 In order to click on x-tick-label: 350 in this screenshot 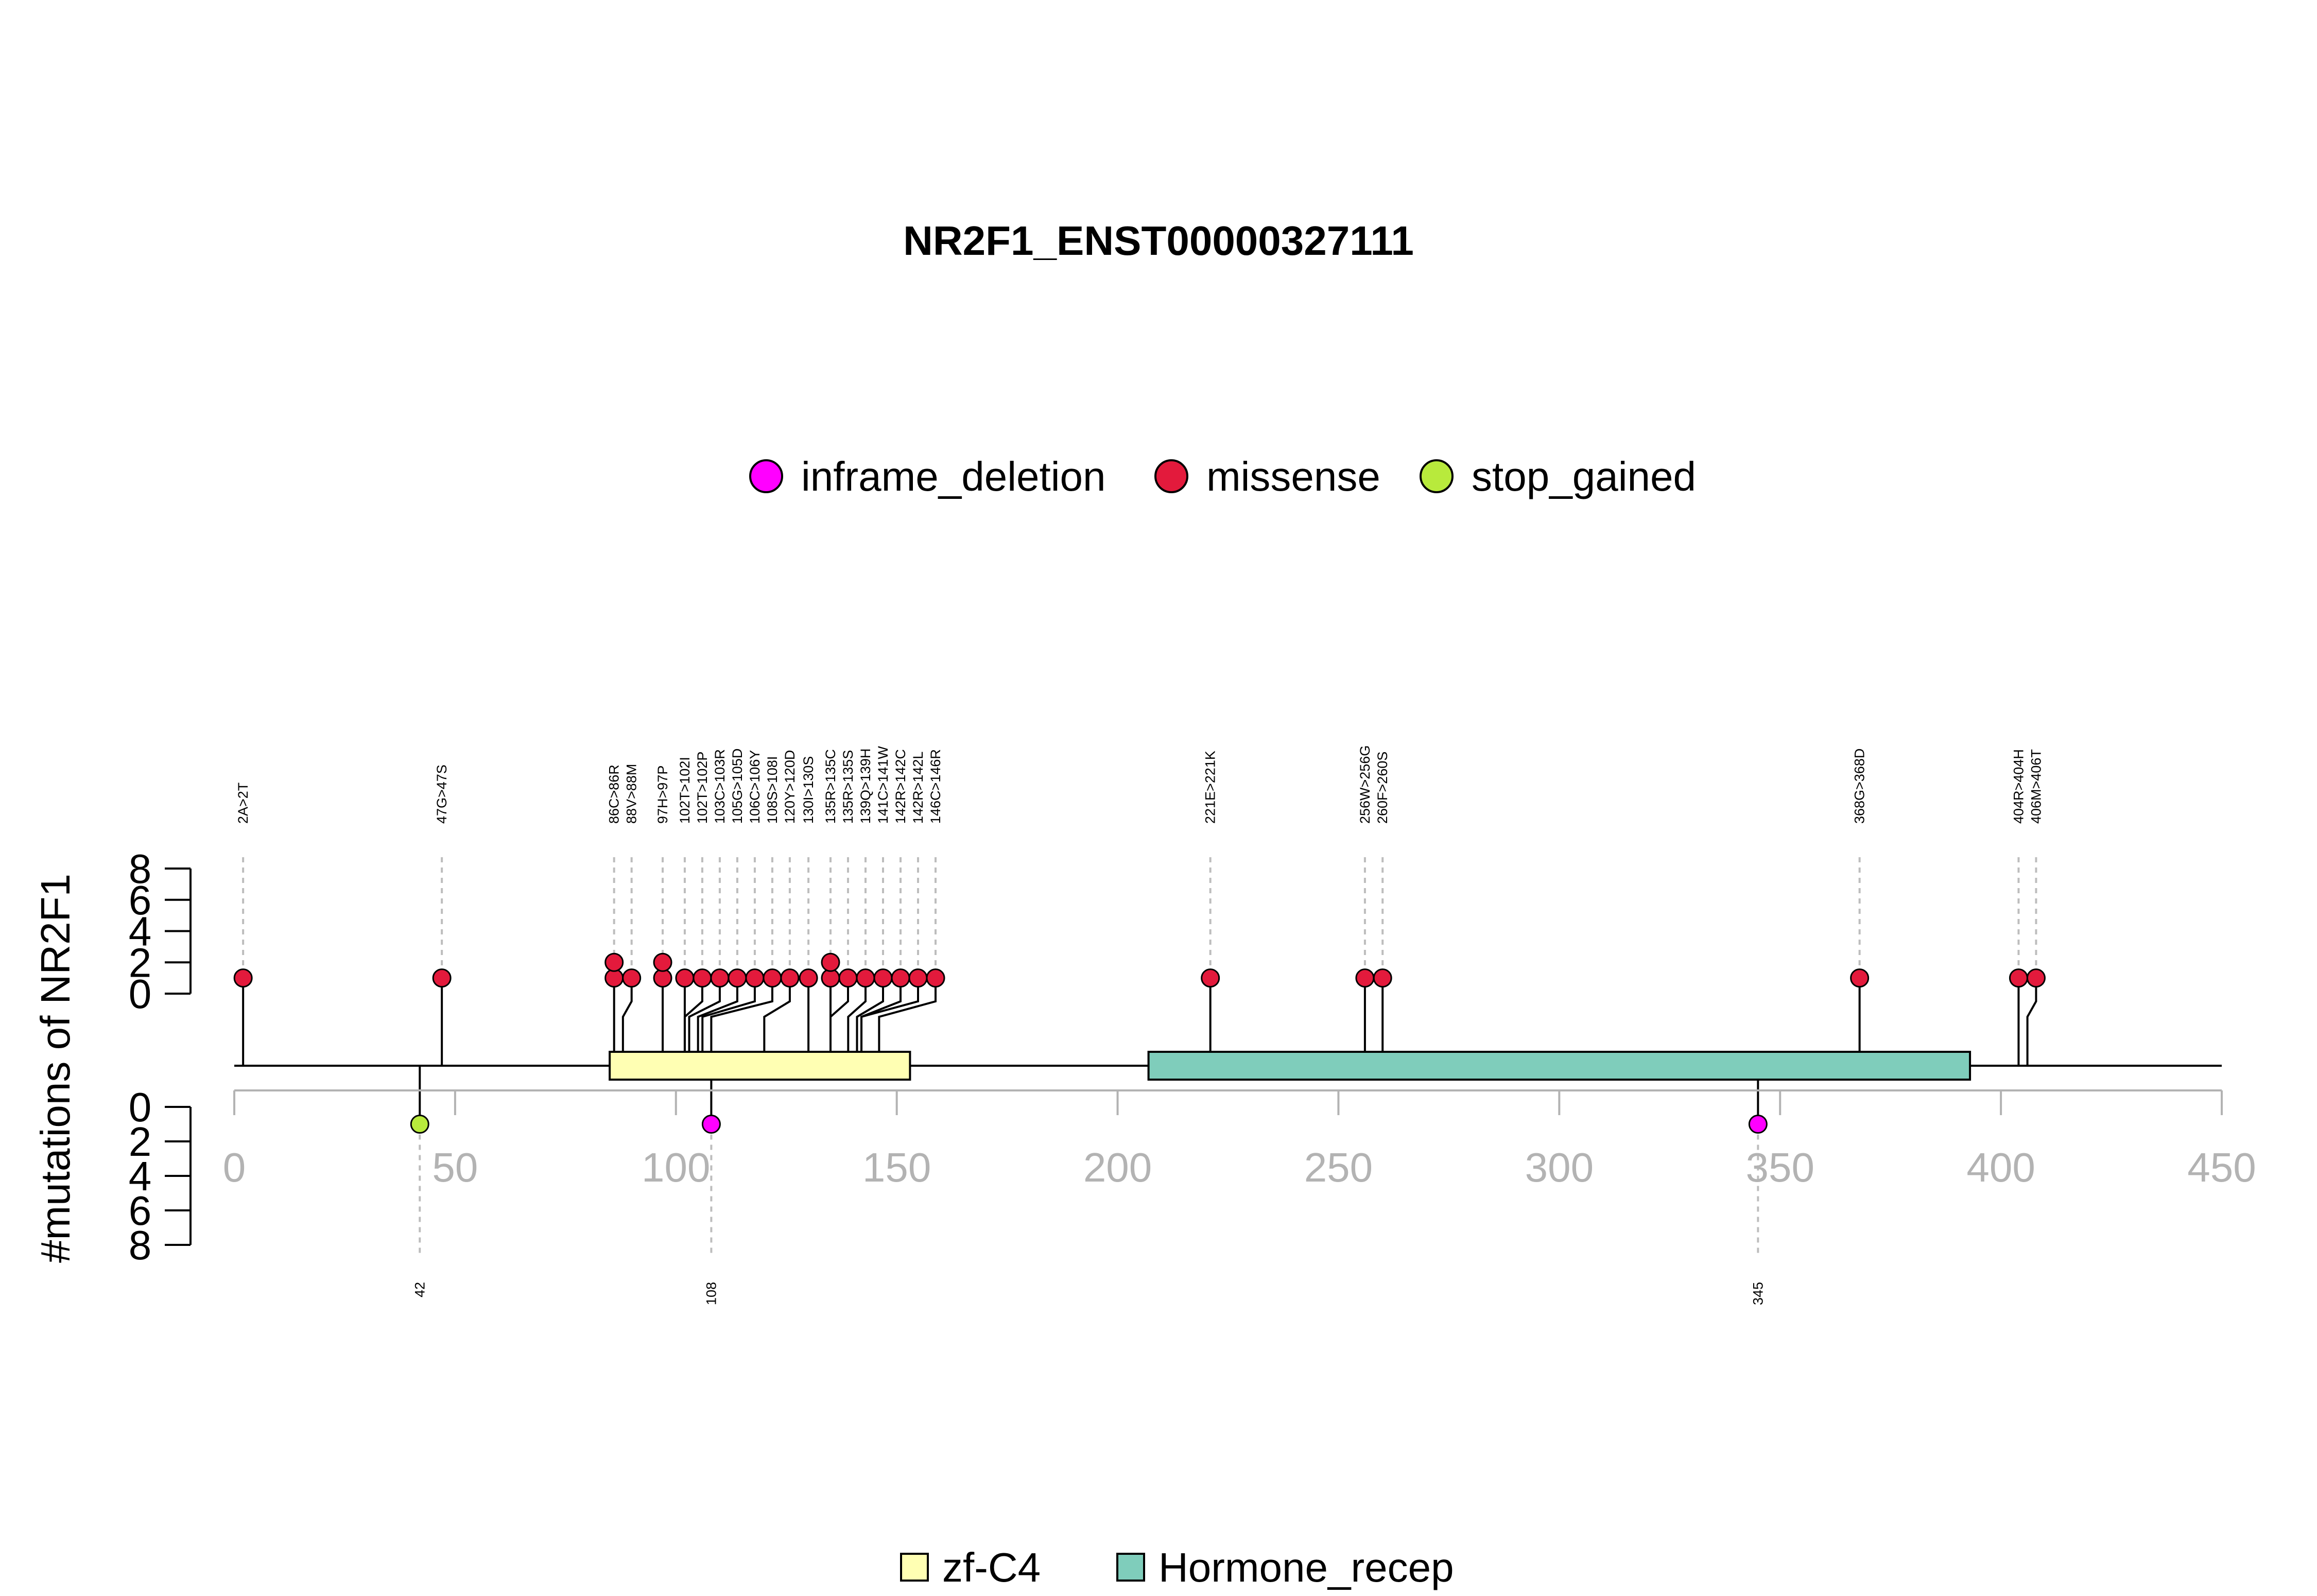, I will do `click(1779, 1167)`.